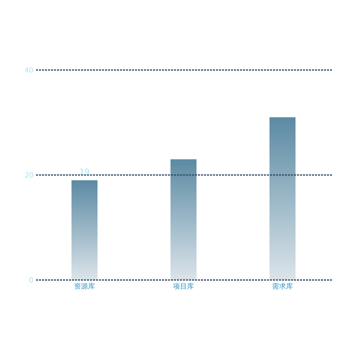 This screenshot has height=350, width=350. What do you see at coordinates (84, 171) in the screenshot?
I see `data-label: 19` at bounding box center [84, 171].